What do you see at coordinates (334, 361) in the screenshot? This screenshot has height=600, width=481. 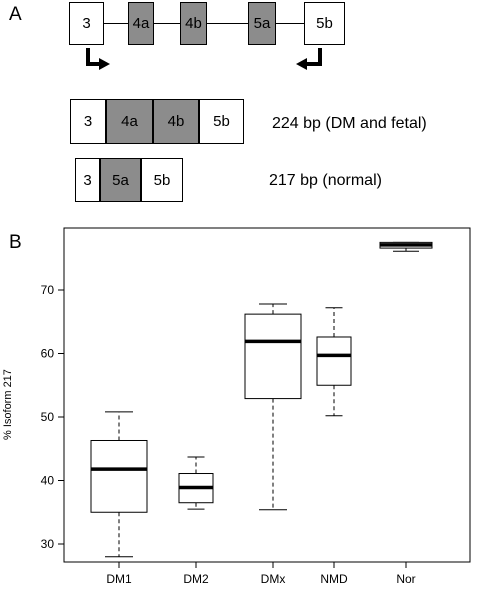 I see `box-nmd` at bounding box center [334, 361].